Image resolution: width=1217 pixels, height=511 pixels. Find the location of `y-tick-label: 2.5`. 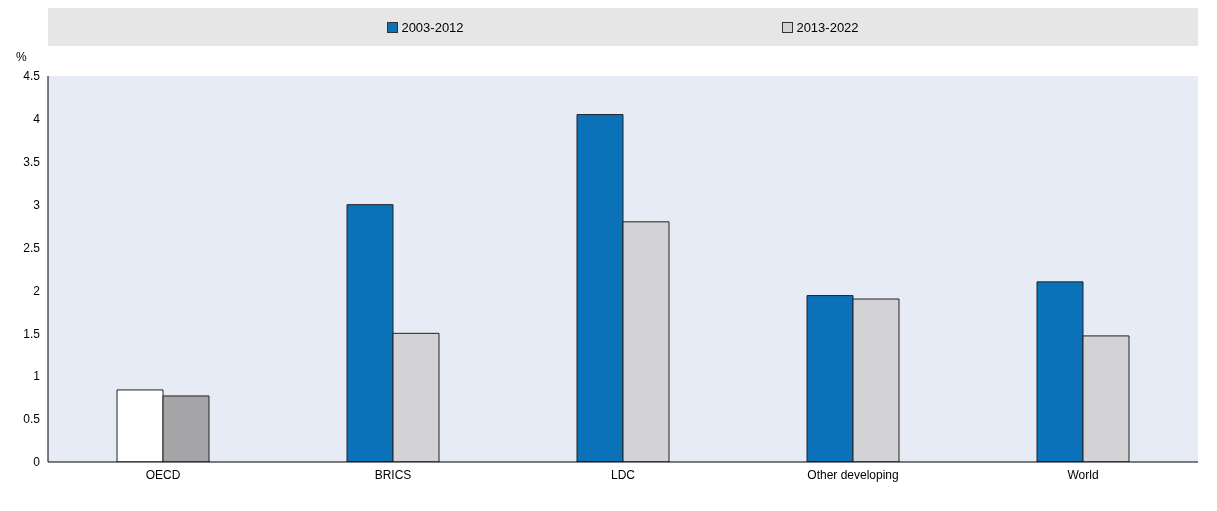

y-tick-label: 2.5 is located at coordinates (32, 247).